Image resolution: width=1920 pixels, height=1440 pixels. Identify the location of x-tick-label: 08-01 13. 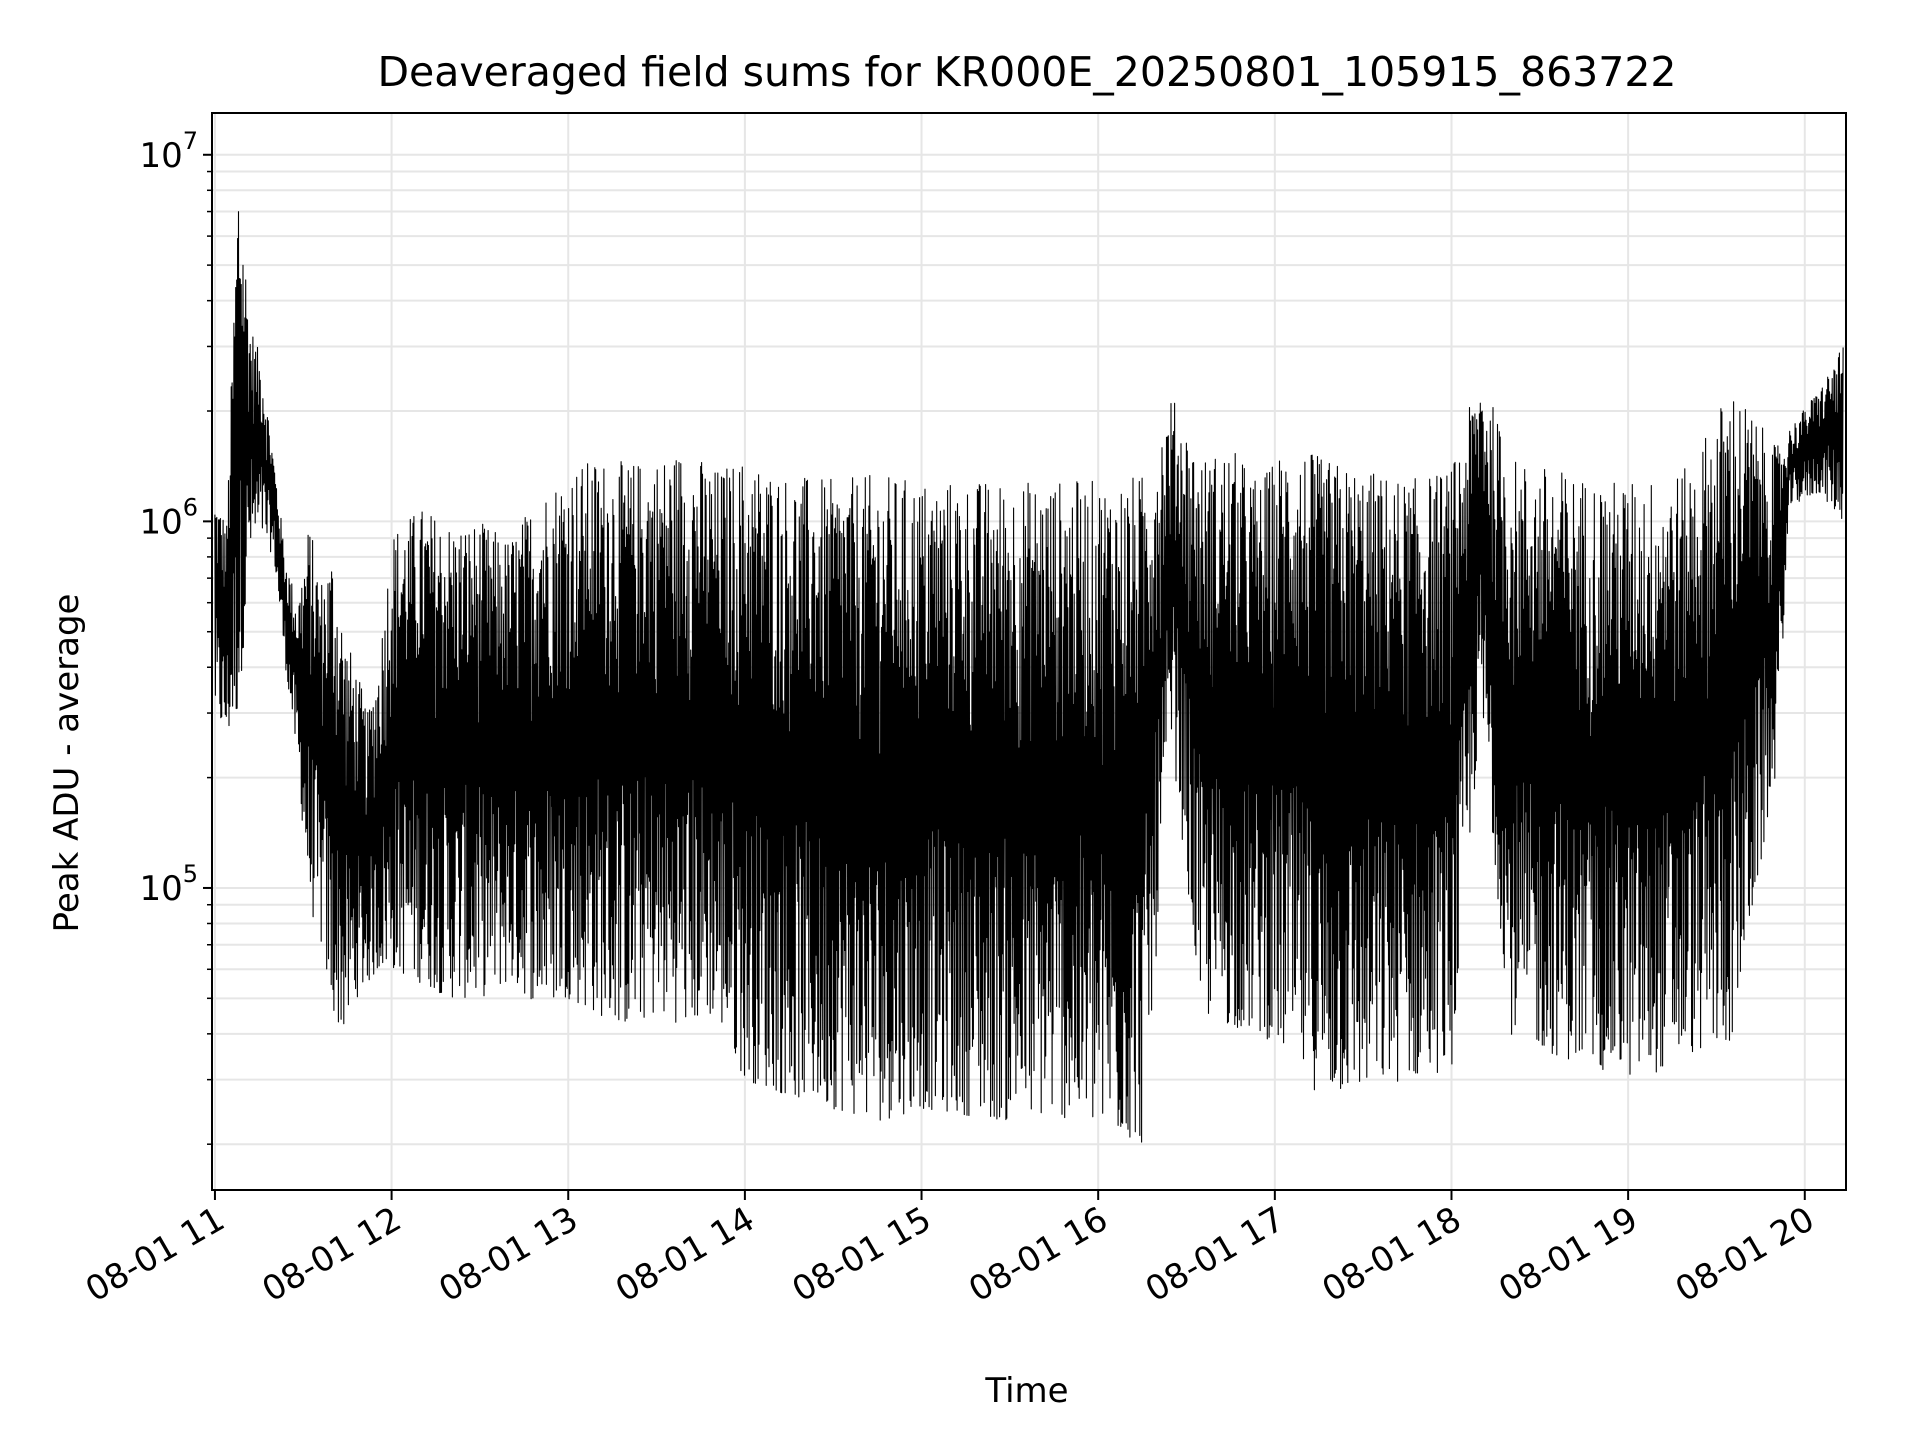
(508, 1254).